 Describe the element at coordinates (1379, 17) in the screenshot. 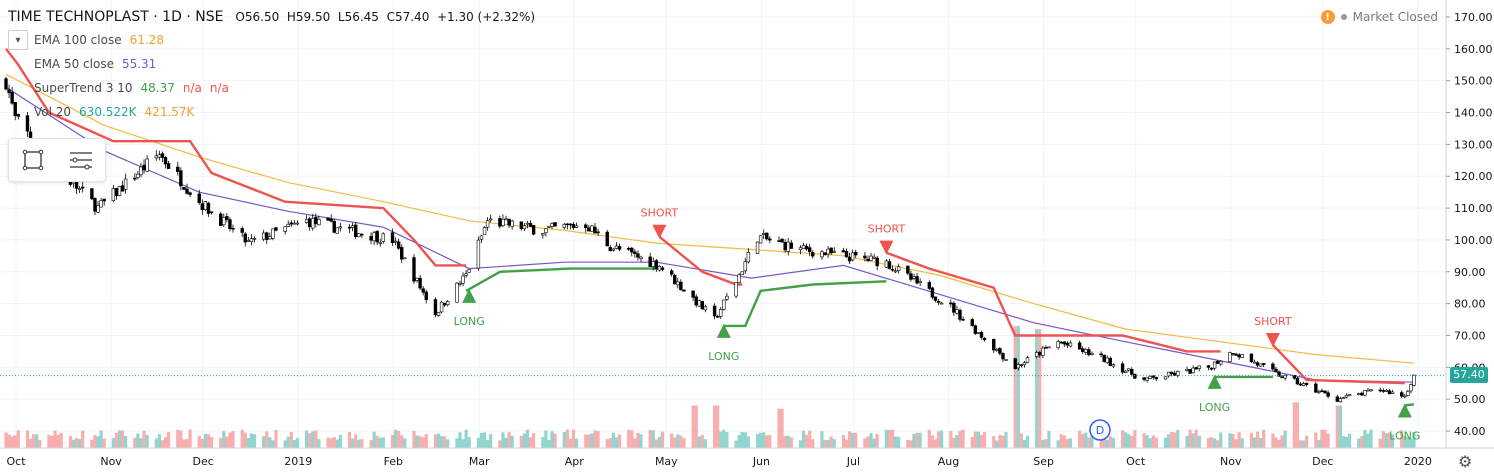

I see `market-status: ! Market Closed` at that location.